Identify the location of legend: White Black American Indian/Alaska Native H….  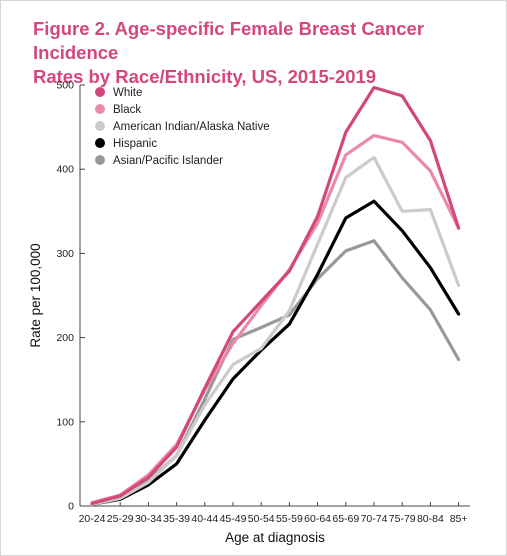
(182, 127).